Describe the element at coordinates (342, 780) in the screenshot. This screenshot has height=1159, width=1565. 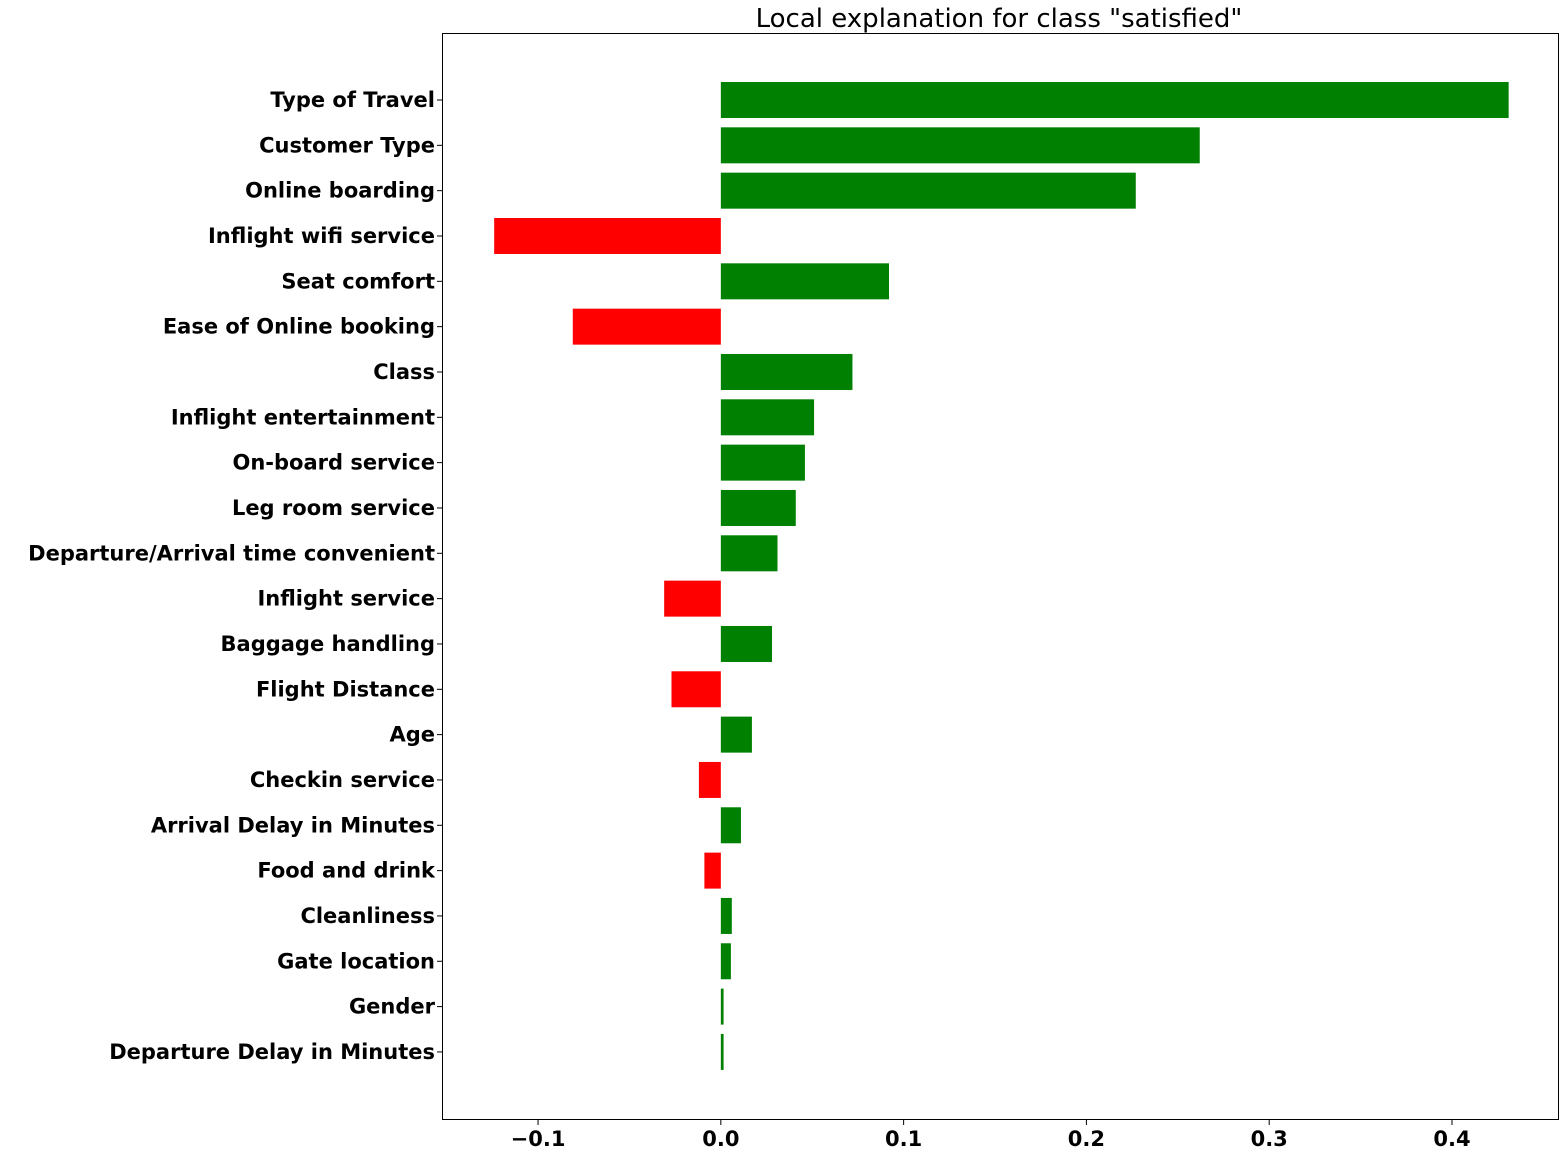
I see `y-tick-label-15: Checkin service` at that location.